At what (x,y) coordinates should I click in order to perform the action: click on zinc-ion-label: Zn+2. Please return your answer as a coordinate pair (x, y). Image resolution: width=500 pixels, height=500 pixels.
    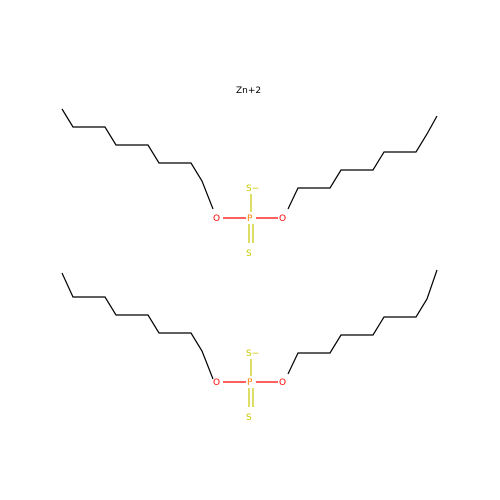
    Looking at the image, I should click on (248, 91).